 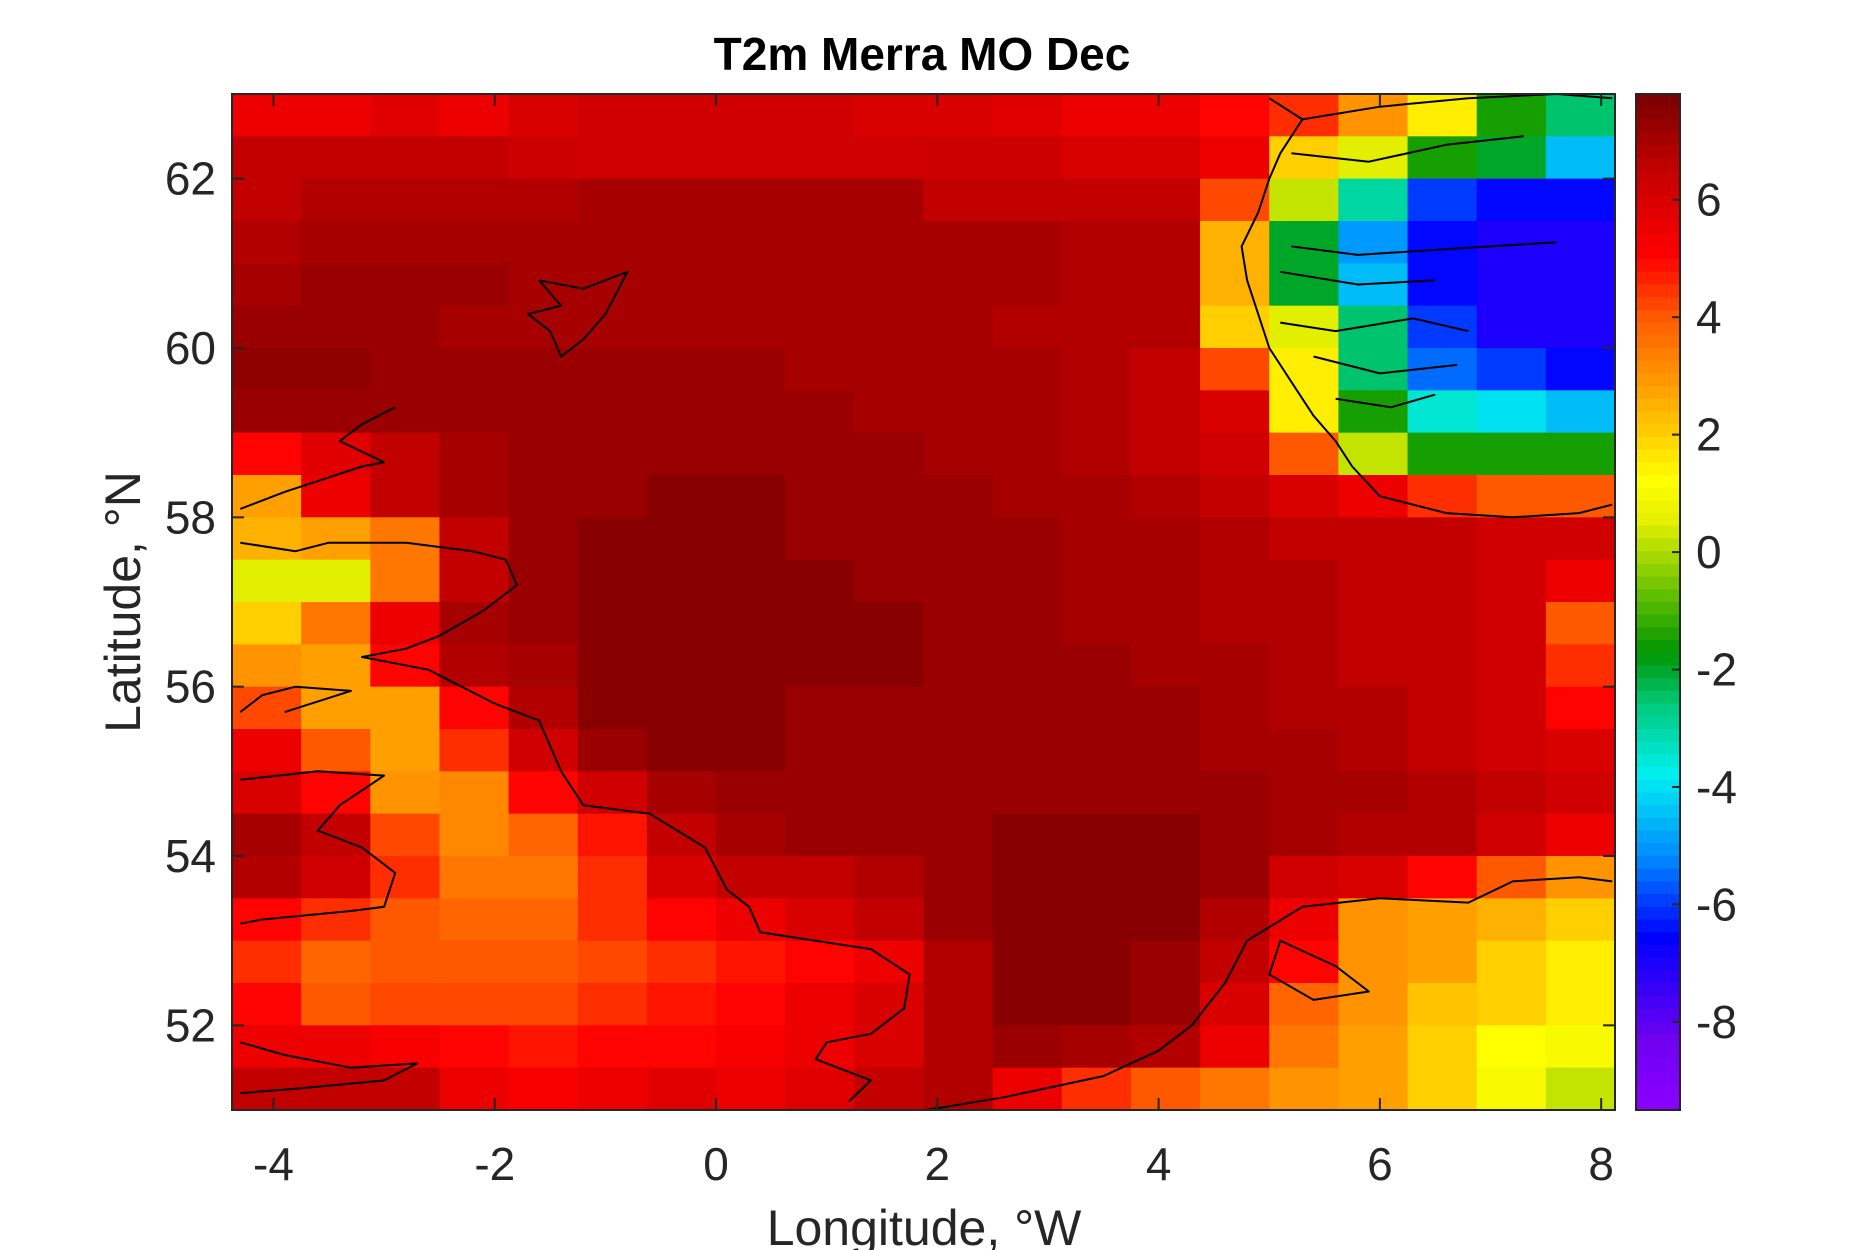 What do you see at coordinates (190, 687) in the screenshot?
I see `y-tick-label: 56` at bounding box center [190, 687].